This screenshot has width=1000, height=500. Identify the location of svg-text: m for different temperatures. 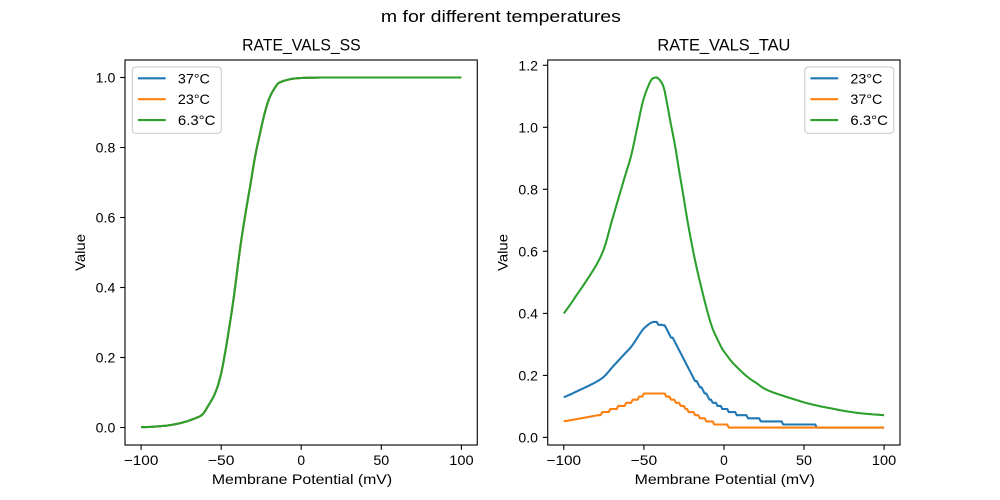
(501, 16).